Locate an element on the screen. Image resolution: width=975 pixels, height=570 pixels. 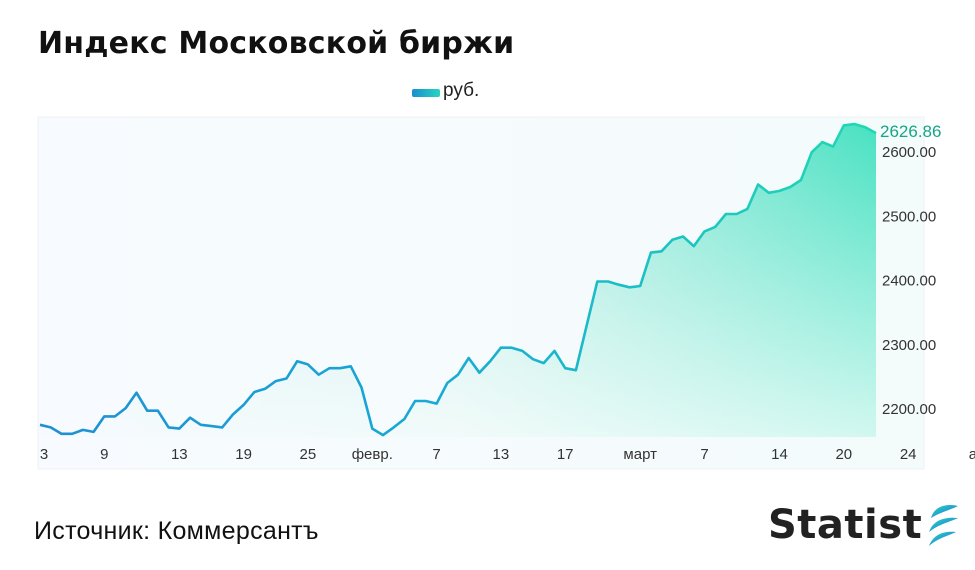
x-tick-label: 19 is located at coordinates (243, 454).